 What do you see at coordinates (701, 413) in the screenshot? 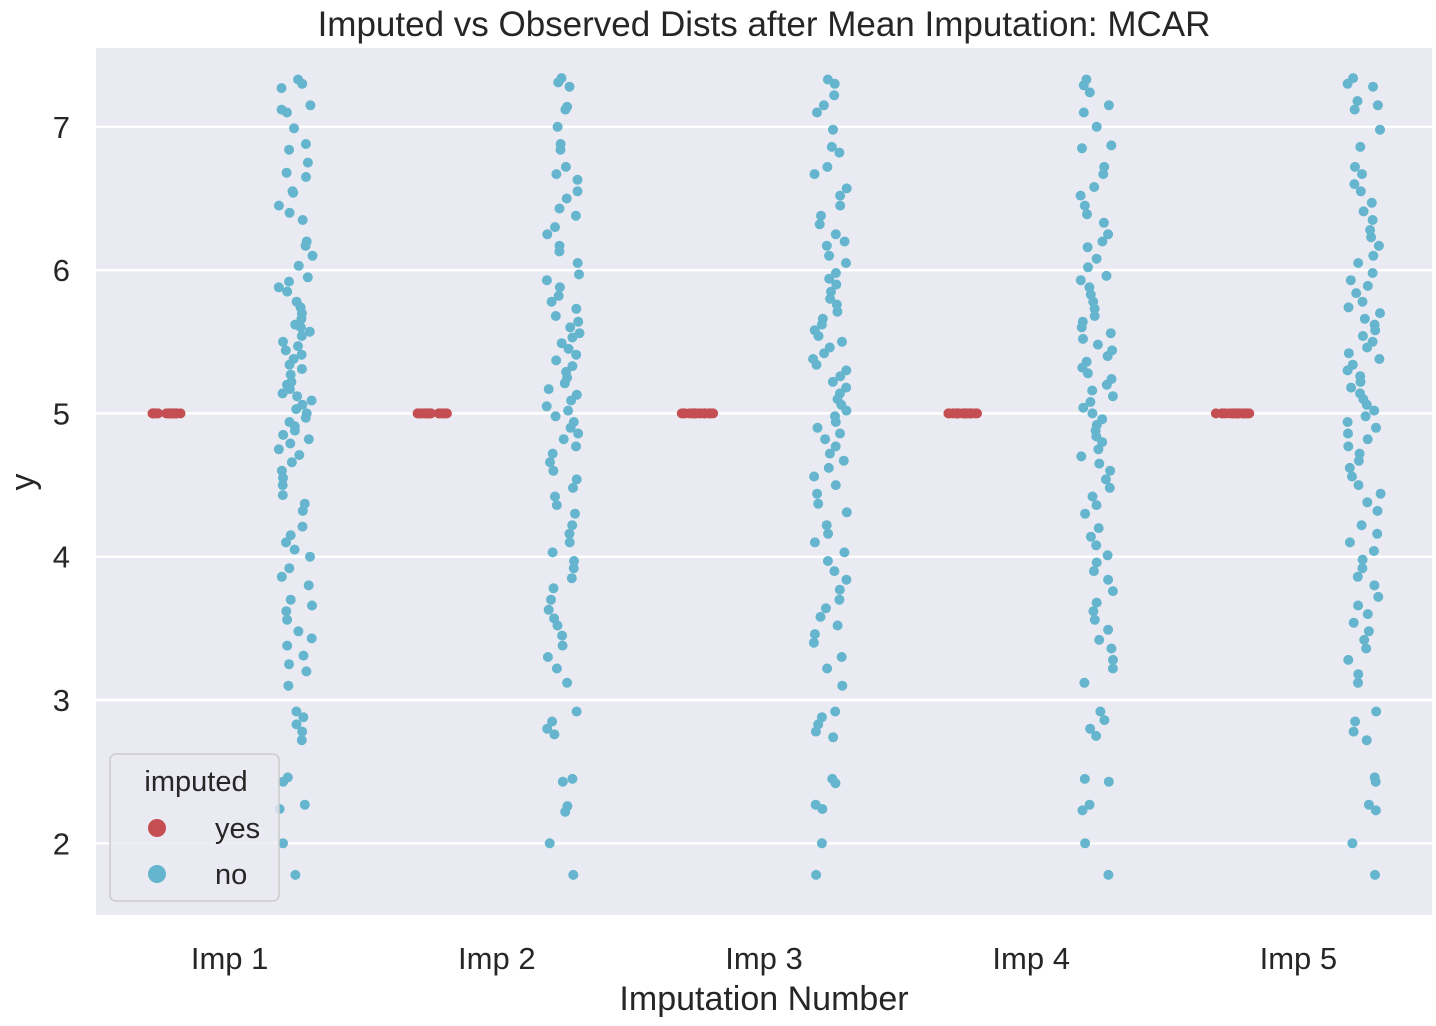
I see `series-yes` at bounding box center [701, 413].